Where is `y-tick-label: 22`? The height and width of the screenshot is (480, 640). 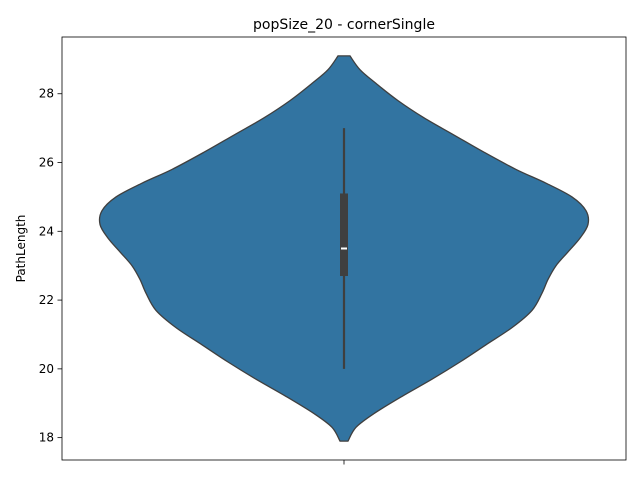 y-tick-label: 22 is located at coordinates (46, 300).